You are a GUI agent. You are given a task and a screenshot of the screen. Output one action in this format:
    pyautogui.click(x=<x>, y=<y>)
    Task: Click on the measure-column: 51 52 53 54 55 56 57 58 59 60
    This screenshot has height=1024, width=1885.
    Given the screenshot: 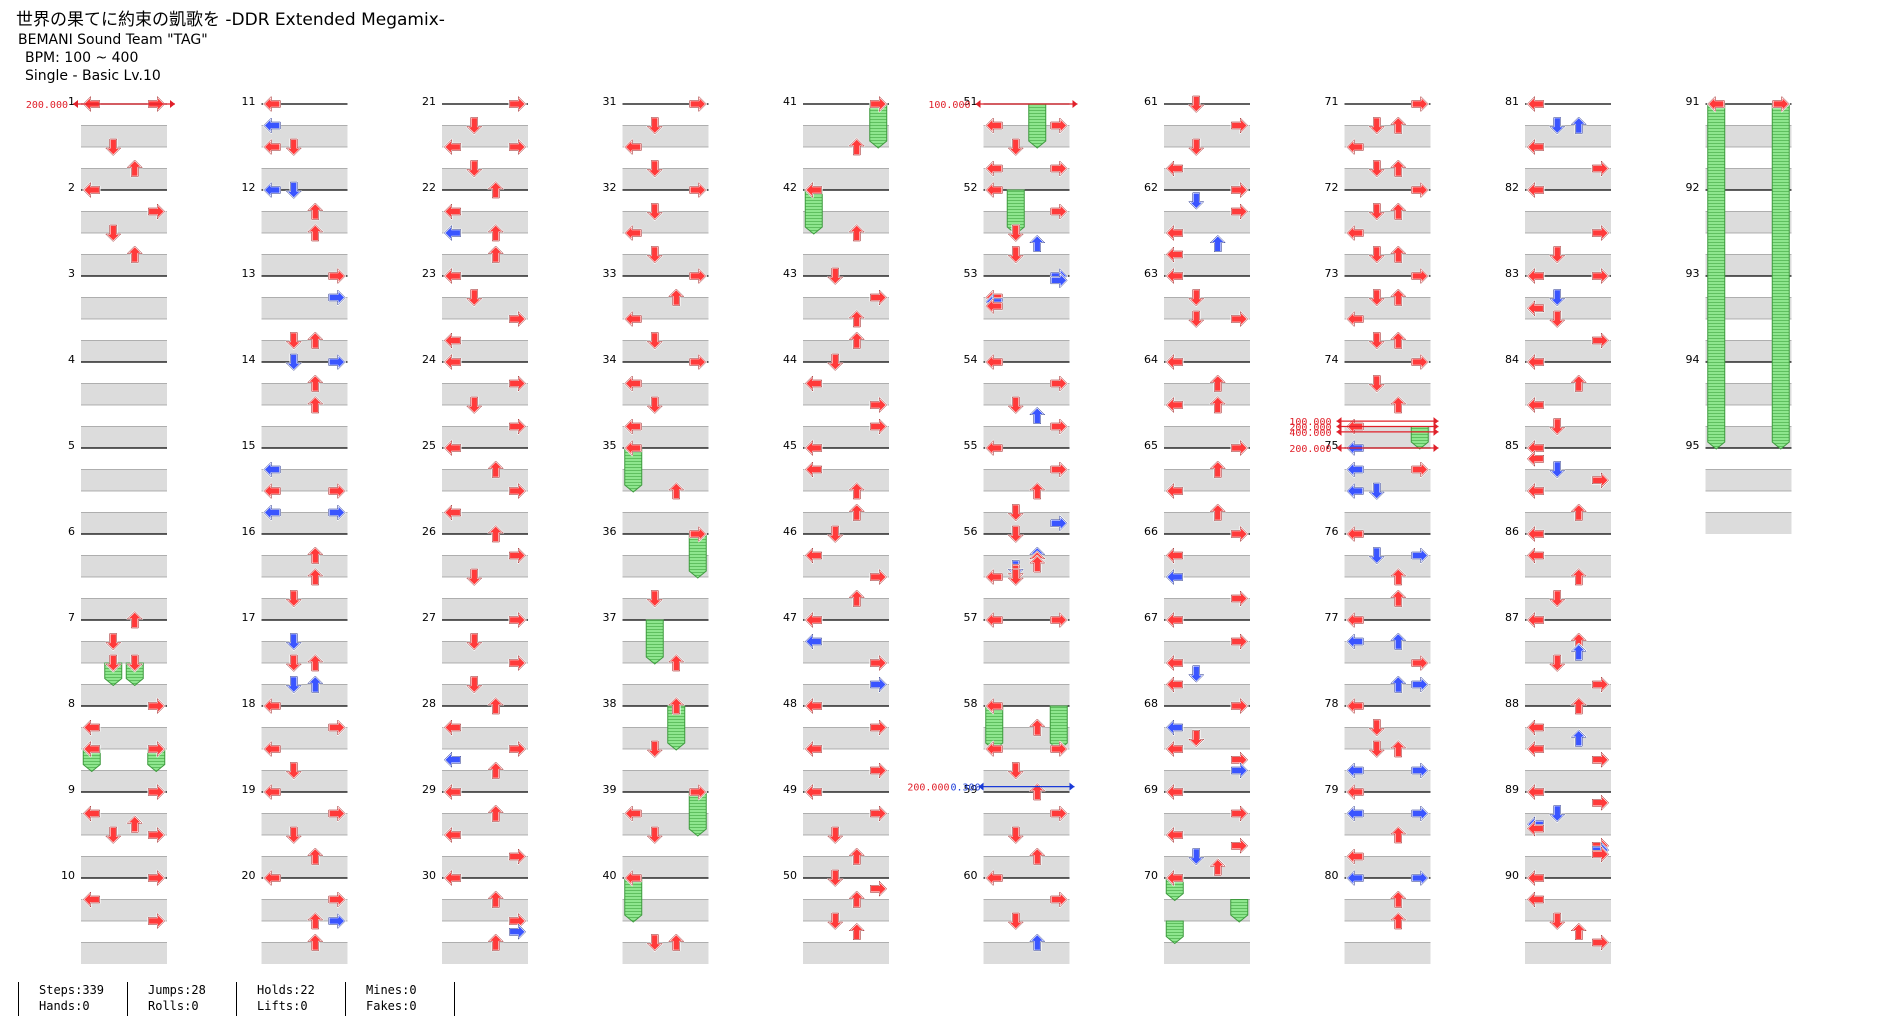 What is the action you would take?
    pyautogui.click(x=1017, y=529)
    